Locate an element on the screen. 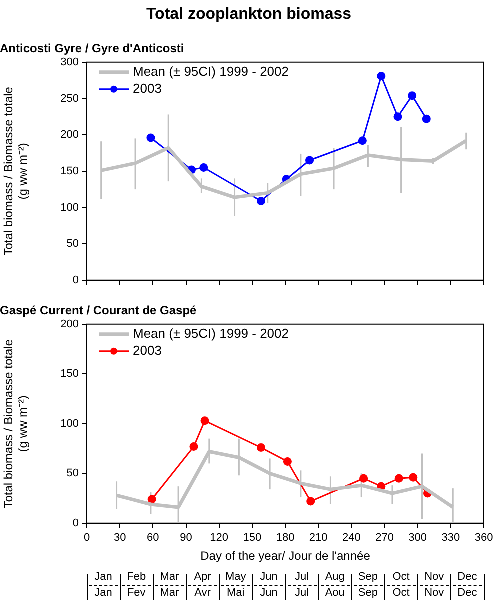  x-tick-label: 270 is located at coordinates (385, 538).